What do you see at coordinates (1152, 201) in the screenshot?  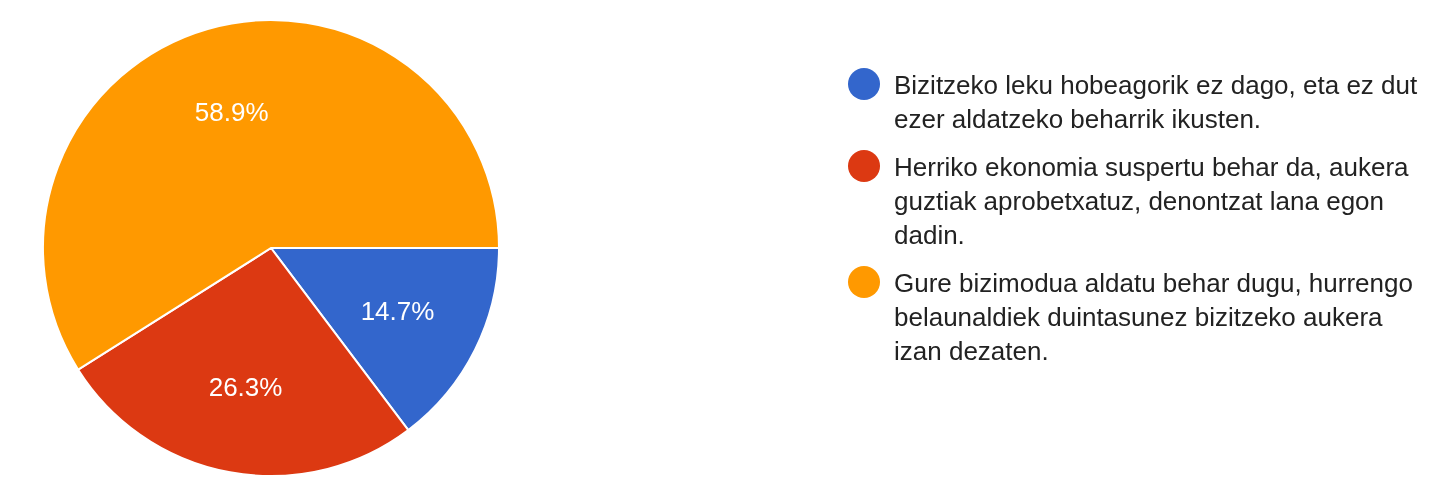 I see `legend-label: Herriko ekonomia suspertu behar da, aukera guztiak aprobetxatuz, denontzat lana egon dadin.` at bounding box center [1152, 201].